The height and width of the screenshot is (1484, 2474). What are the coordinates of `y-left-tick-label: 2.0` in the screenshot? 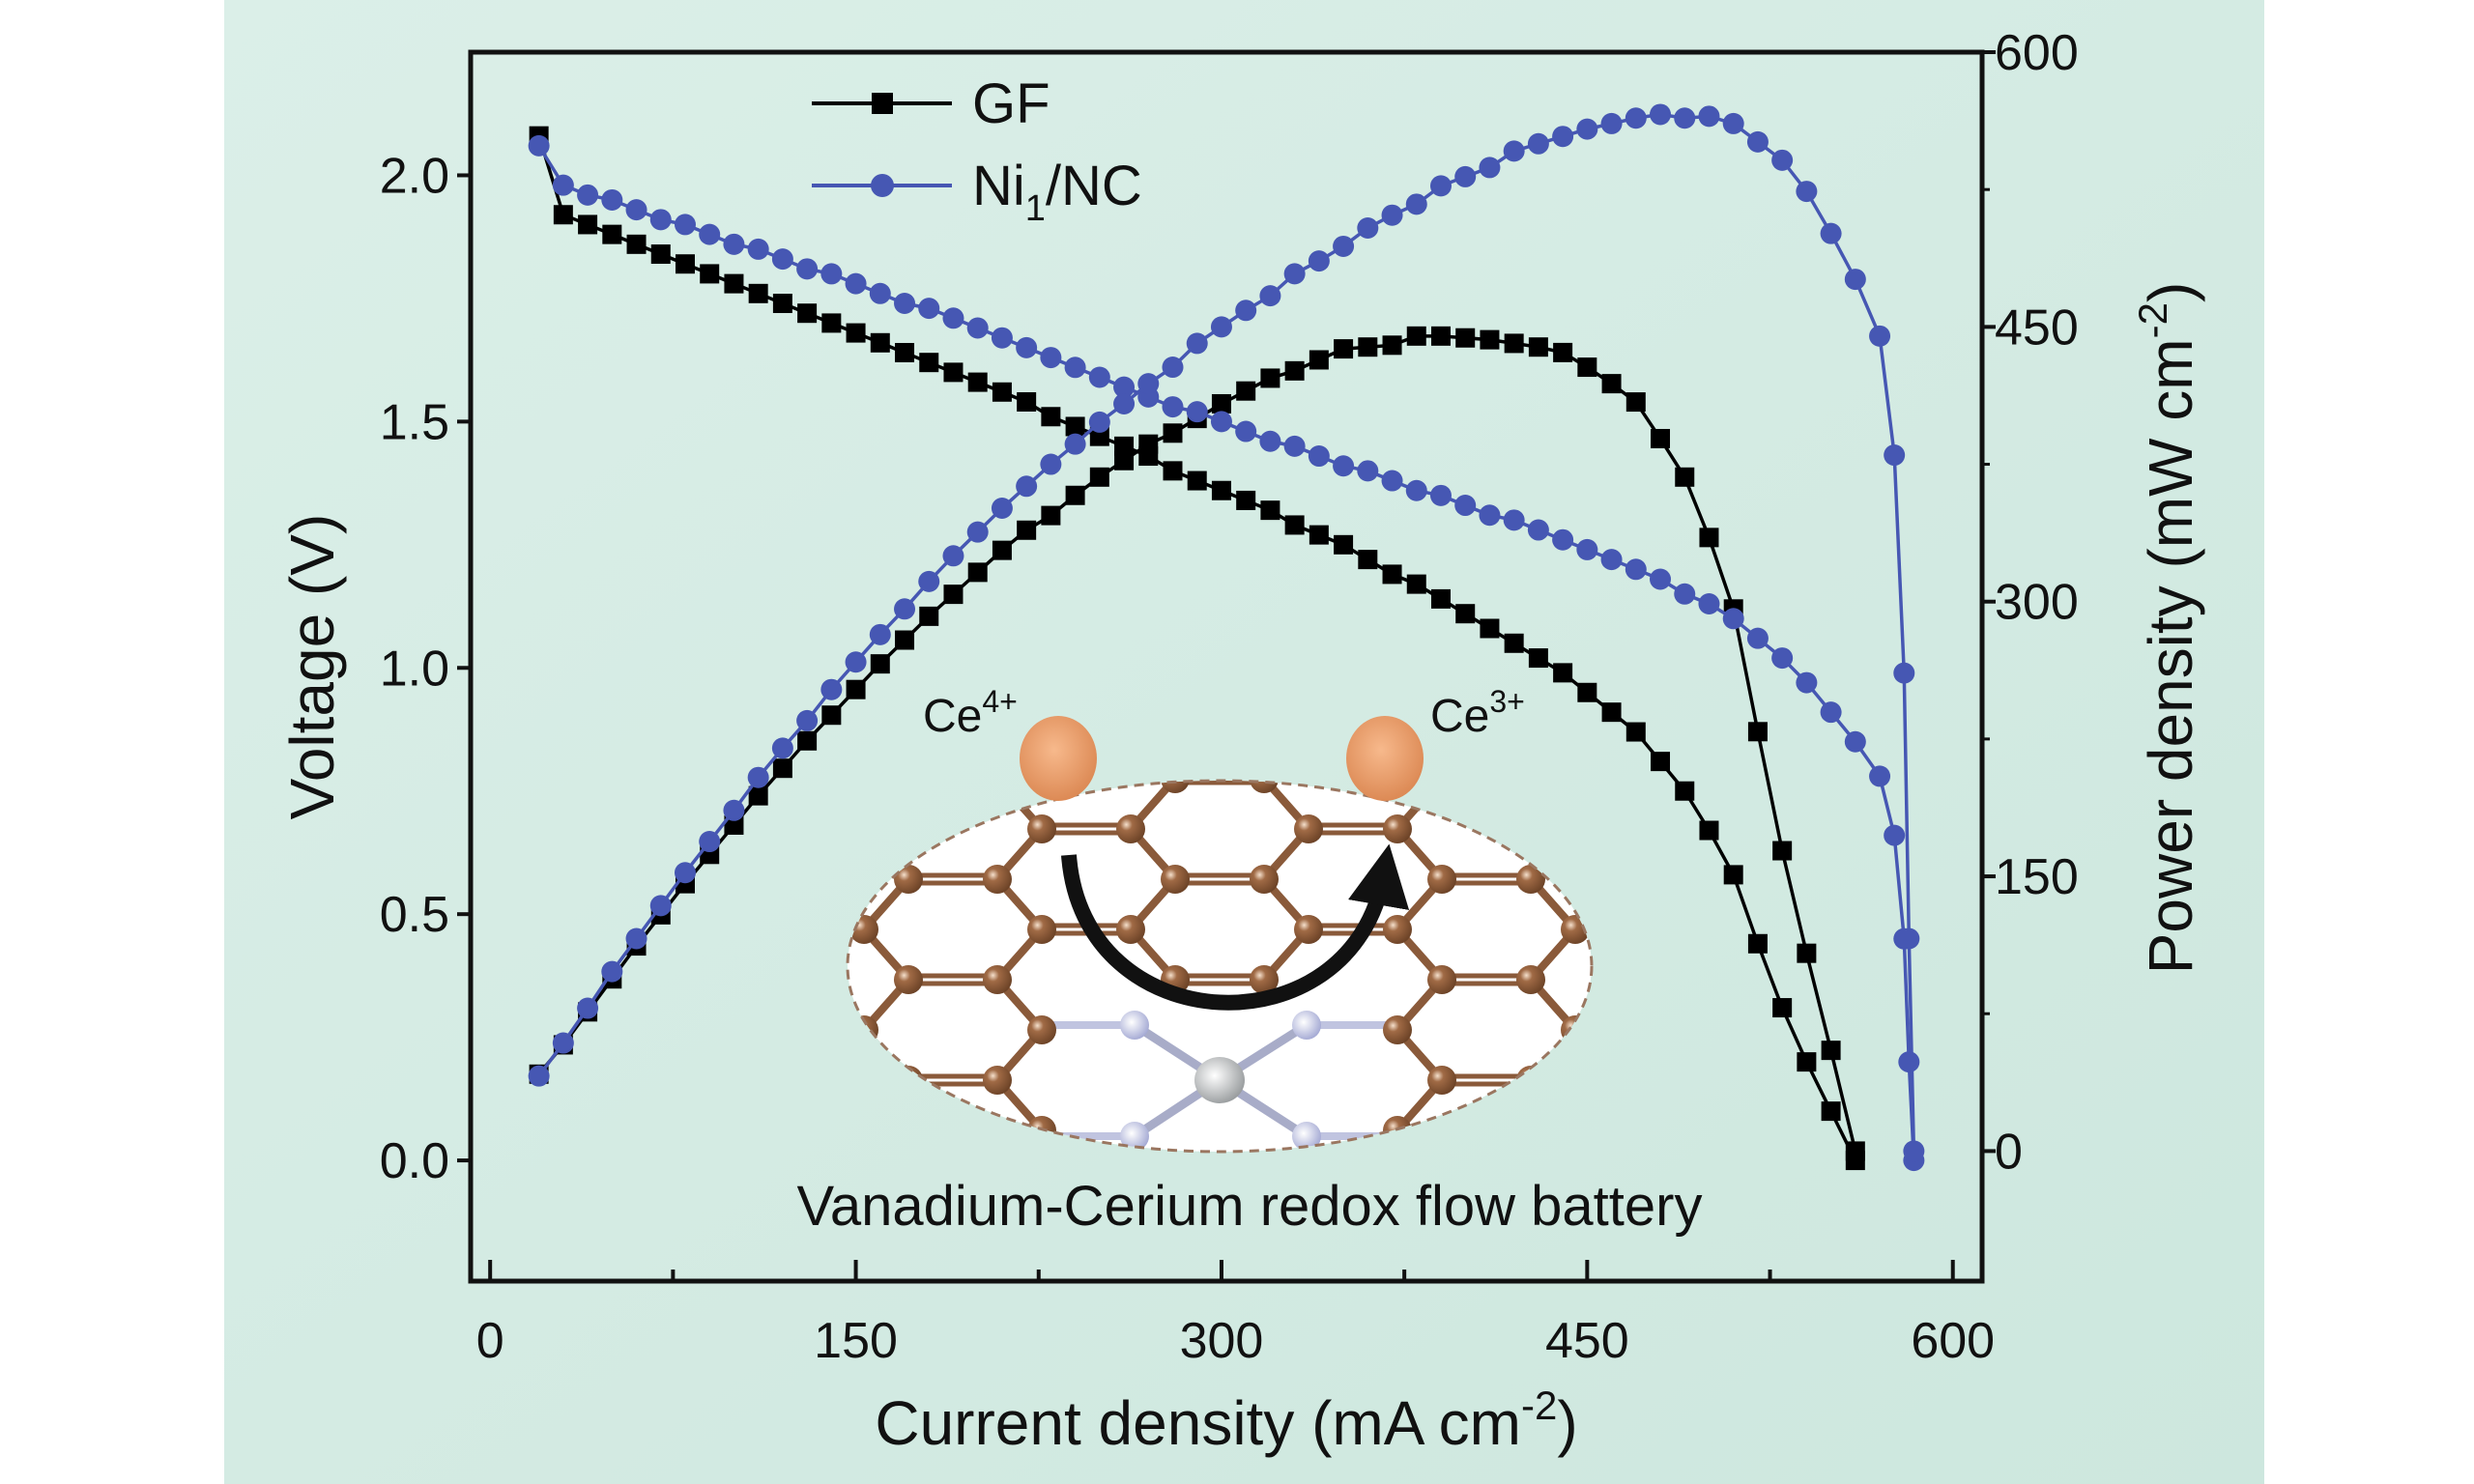 It's located at (415, 176).